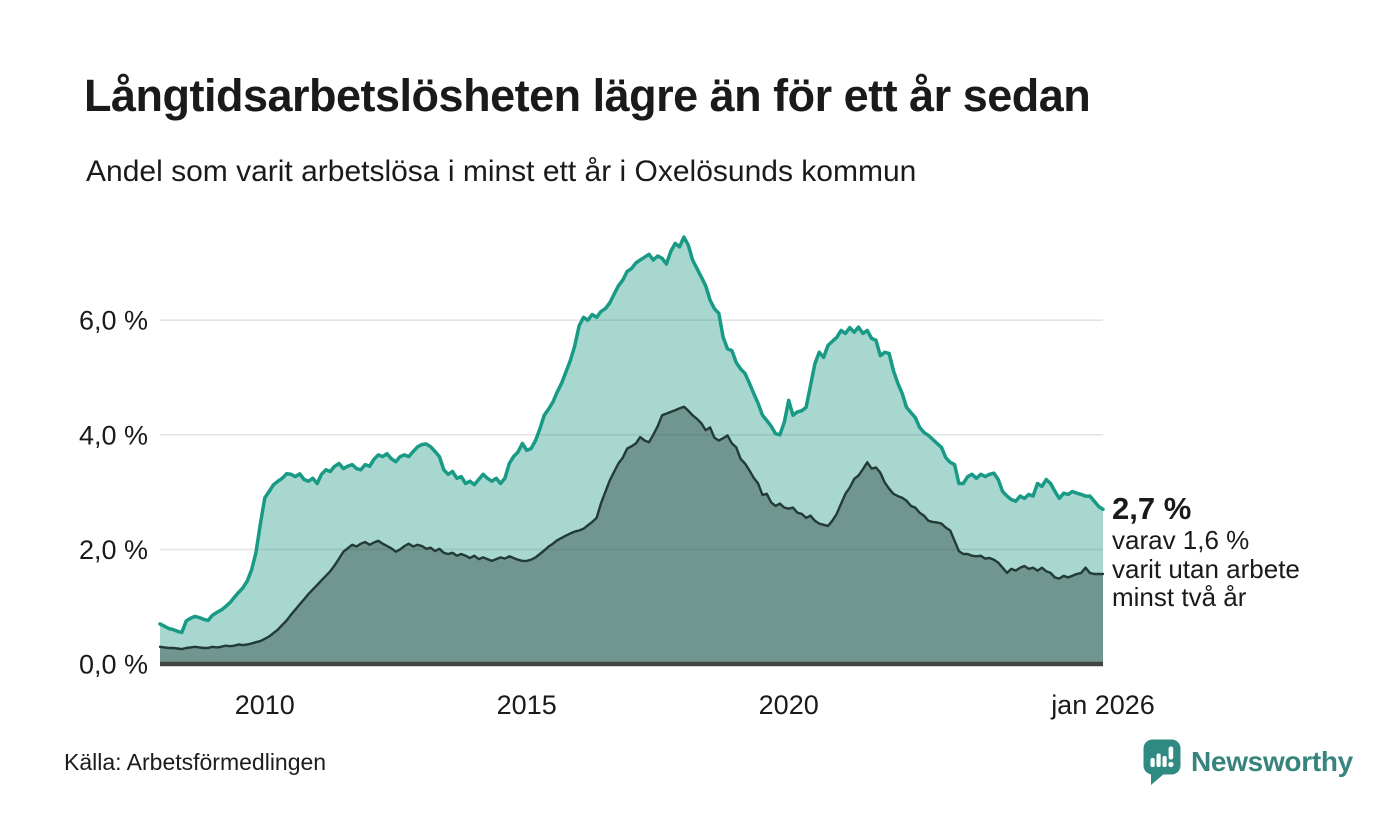 This screenshot has width=1400, height=840. What do you see at coordinates (1181, 540) in the screenshot?
I see `annotation-line-1: varav 1,6 %` at bounding box center [1181, 540].